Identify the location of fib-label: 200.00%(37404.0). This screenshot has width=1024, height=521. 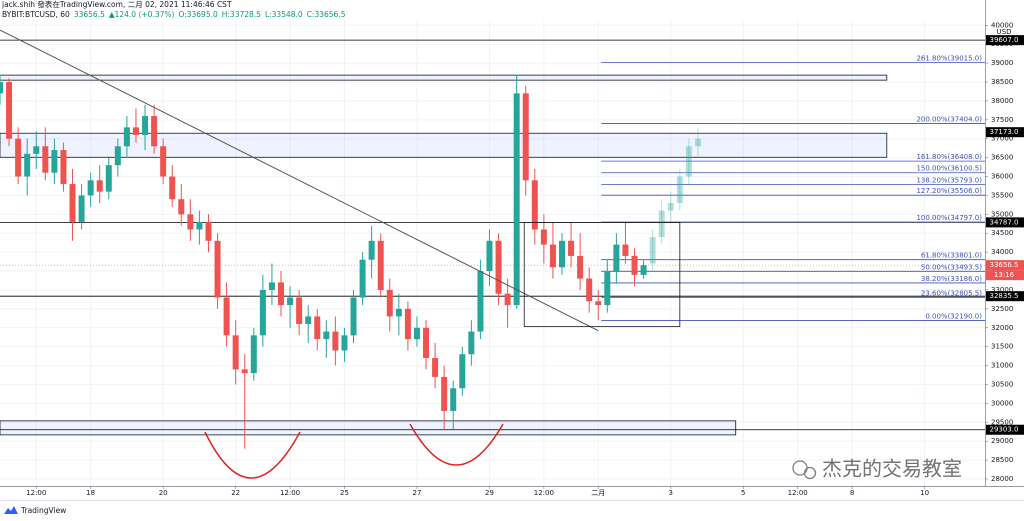
(949, 119).